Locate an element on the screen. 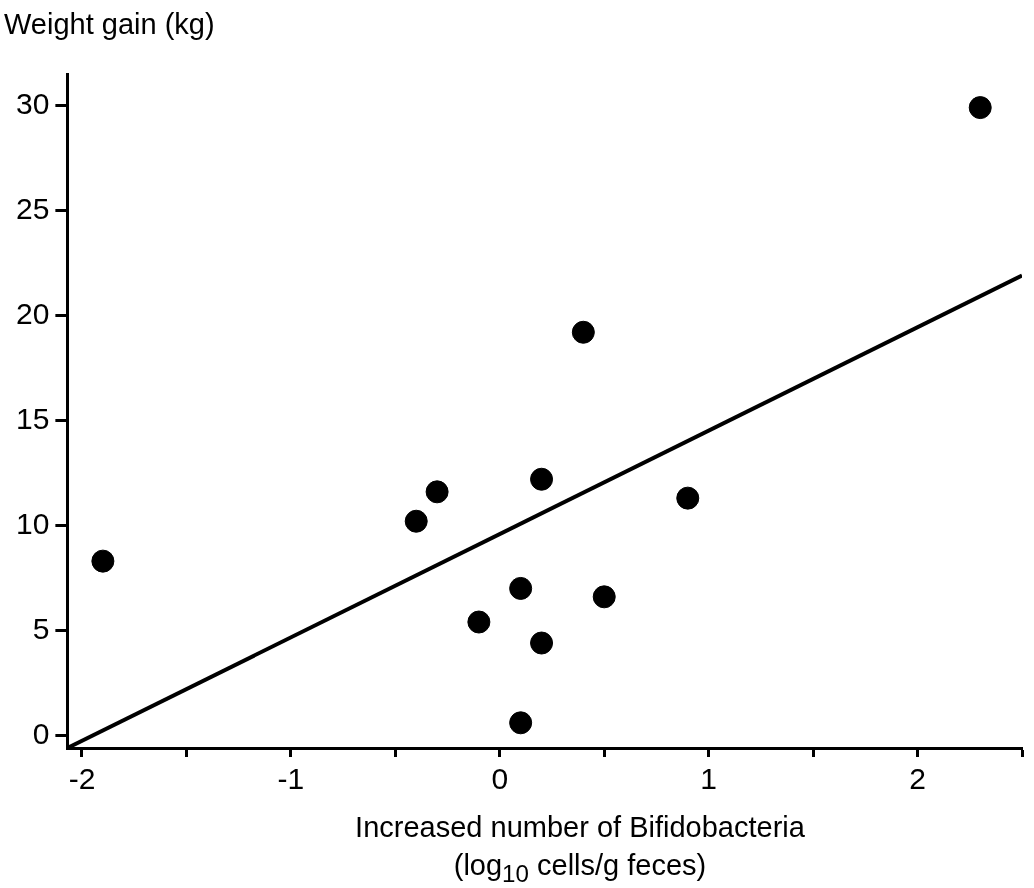 The height and width of the screenshot is (888, 1034). y-tick-label: 0 is located at coordinates (41, 733).